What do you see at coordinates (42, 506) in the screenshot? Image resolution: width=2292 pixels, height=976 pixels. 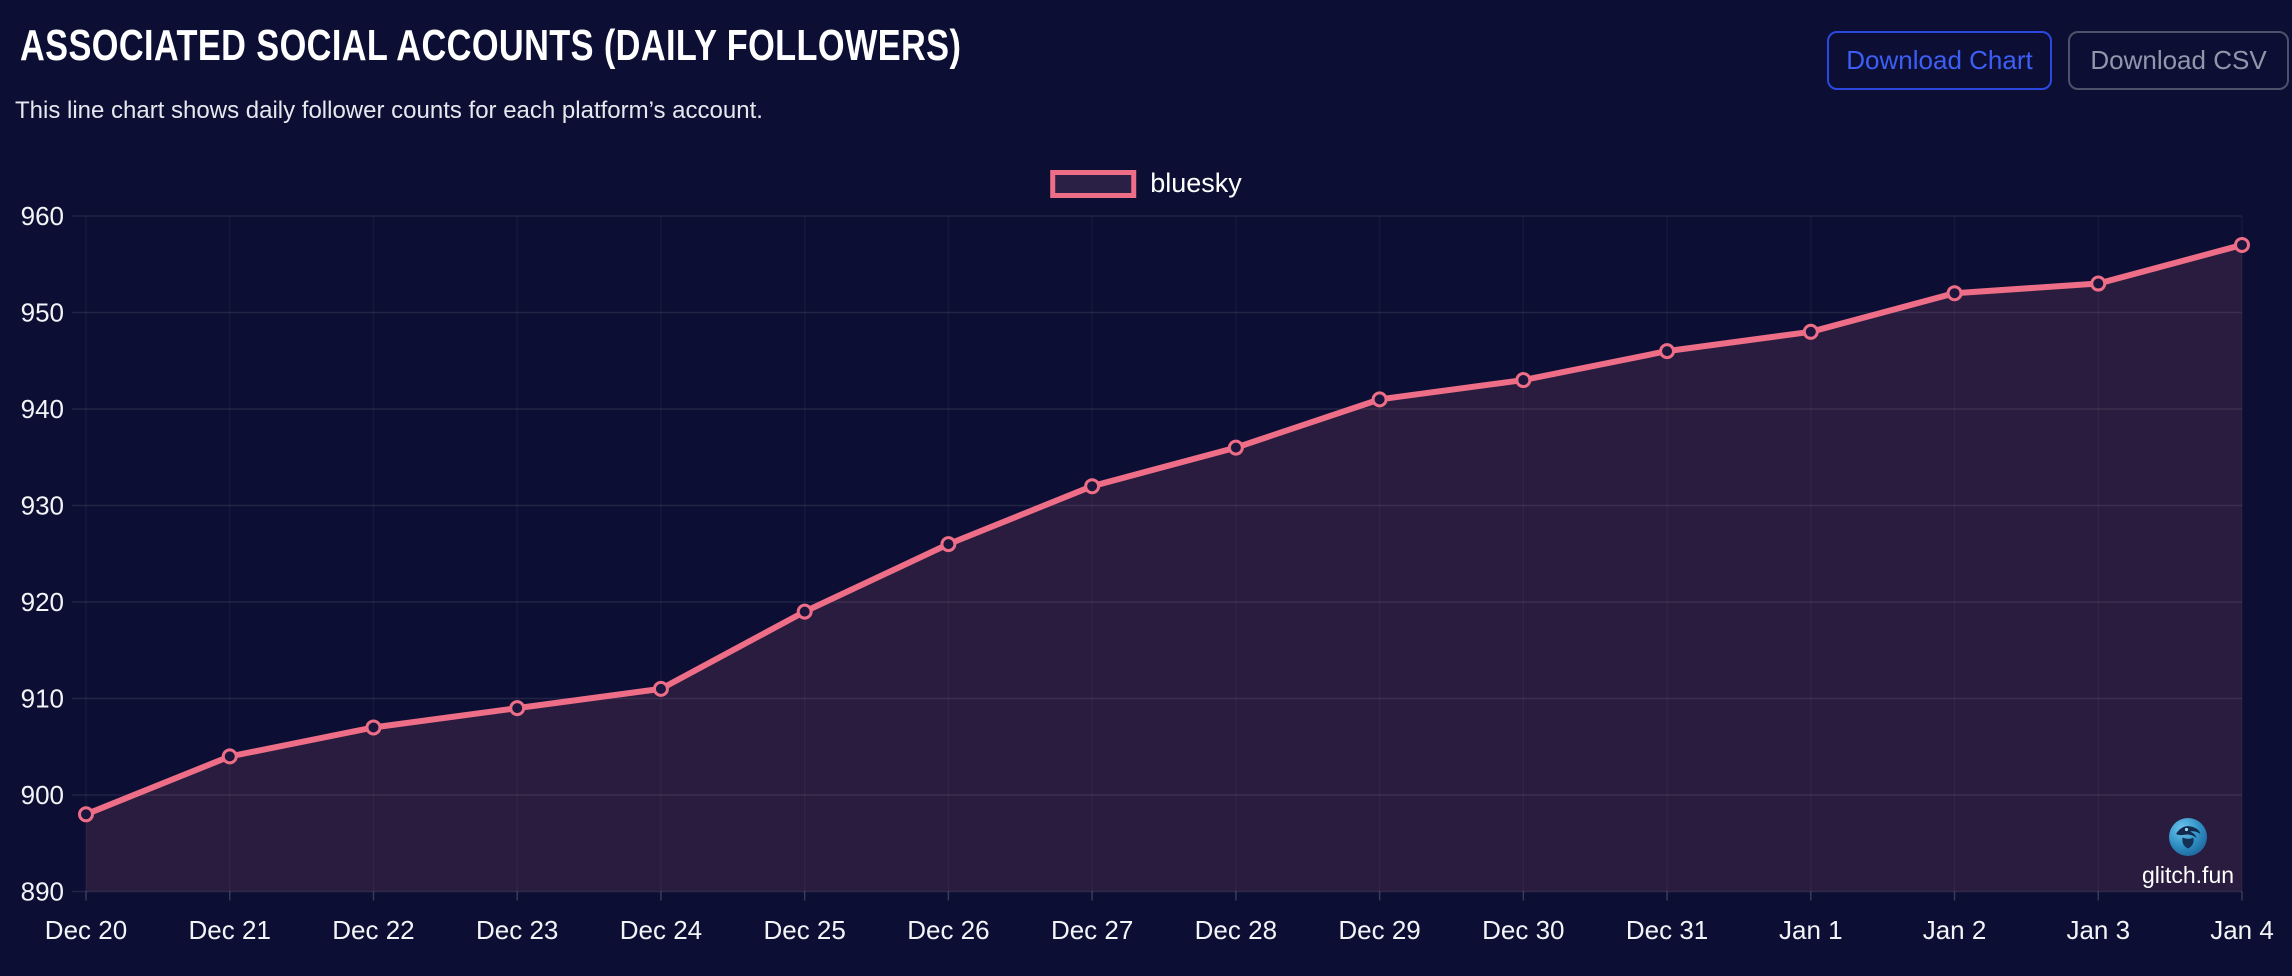 I see `y-tick-label: 930` at bounding box center [42, 506].